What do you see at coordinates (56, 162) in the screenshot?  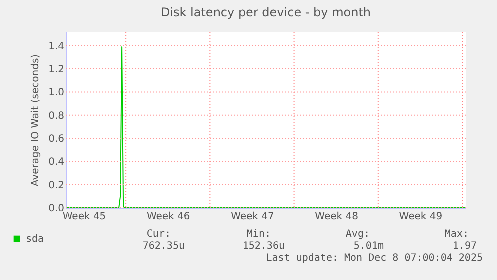 I see `y-tick-label: 0.4` at bounding box center [56, 162].